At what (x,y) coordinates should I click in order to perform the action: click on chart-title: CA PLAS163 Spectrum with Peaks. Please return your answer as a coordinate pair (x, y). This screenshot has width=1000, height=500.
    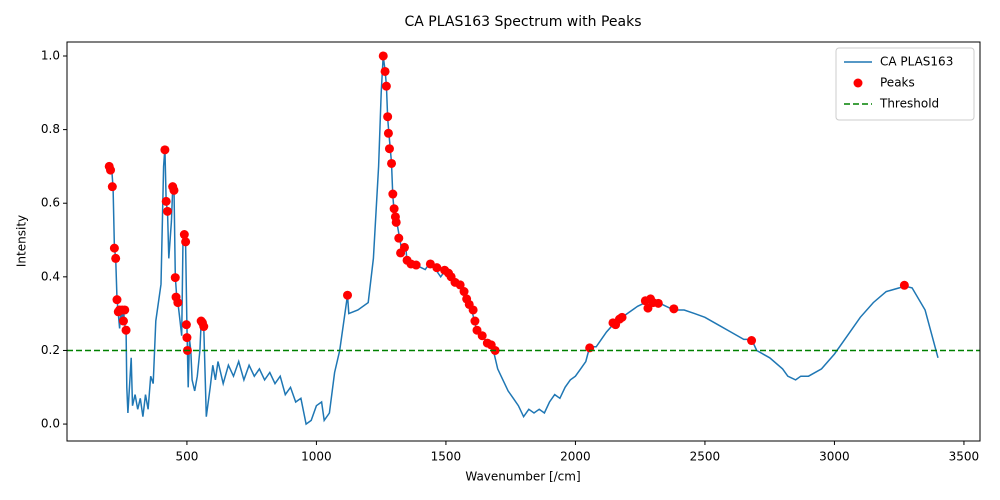
    Looking at the image, I should click on (523, 22).